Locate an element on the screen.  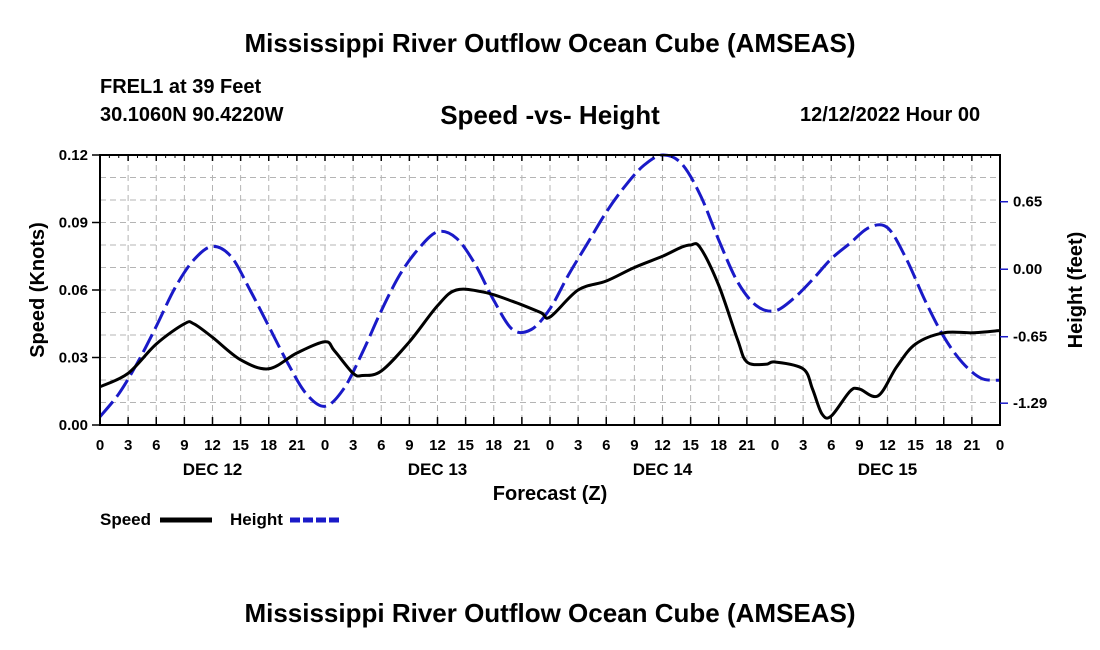
y2-axis-title: Height (feet) is located at coordinates (1076, 290).